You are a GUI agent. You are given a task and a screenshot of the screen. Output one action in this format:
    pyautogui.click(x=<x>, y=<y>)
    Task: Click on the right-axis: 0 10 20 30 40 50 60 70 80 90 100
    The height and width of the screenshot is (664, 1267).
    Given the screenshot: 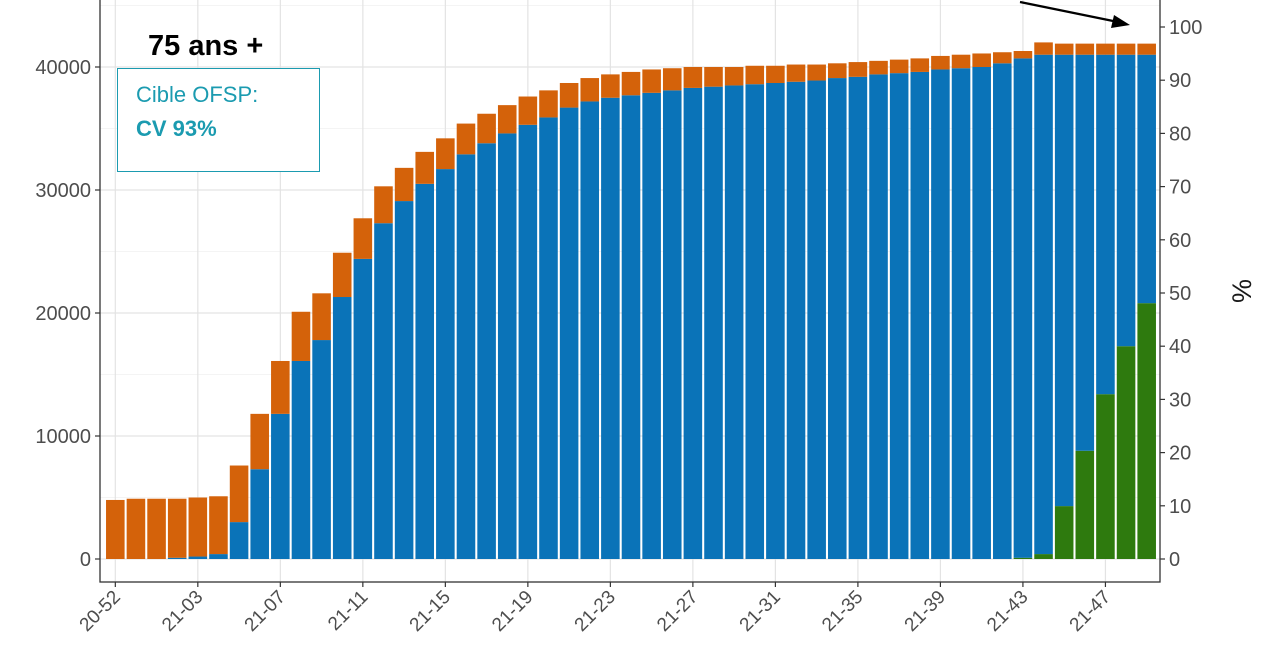 What is the action you would take?
    pyautogui.click(x=1181, y=294)
    